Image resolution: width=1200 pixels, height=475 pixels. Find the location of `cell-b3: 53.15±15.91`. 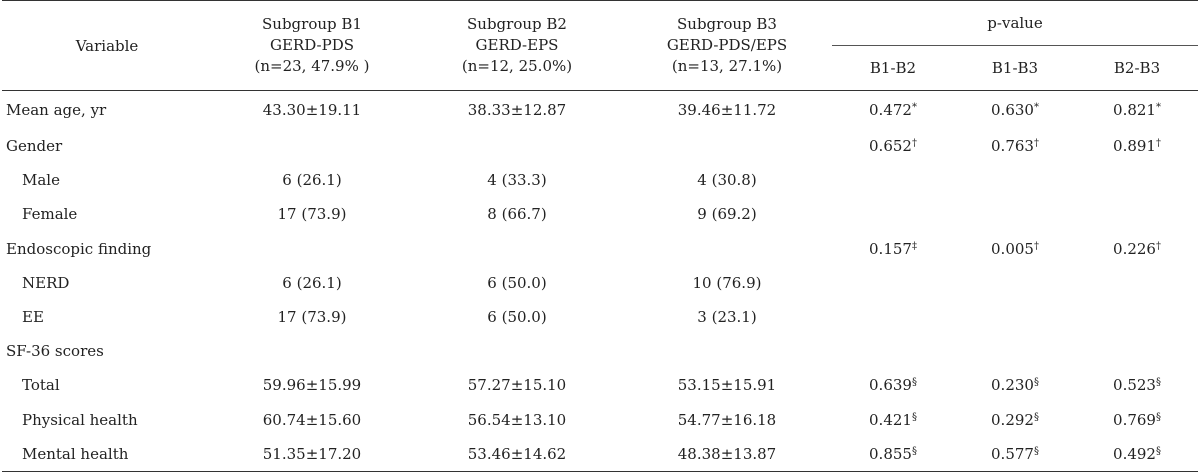

cell-b3: 53.15±15.91 is located at coordinates (727, 385).